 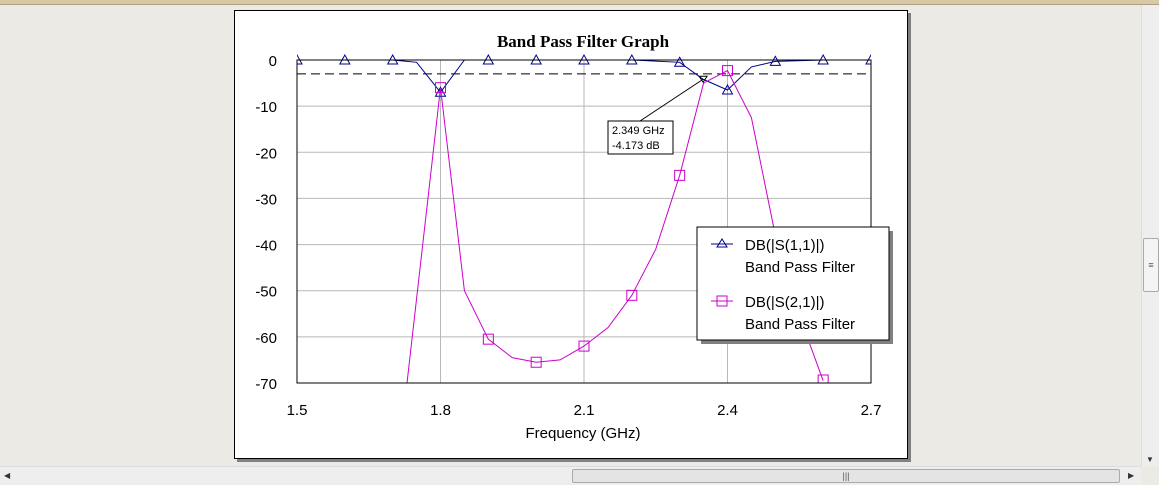 I want to click on x-tick-label: 2.1, so click(x=584, y=410).